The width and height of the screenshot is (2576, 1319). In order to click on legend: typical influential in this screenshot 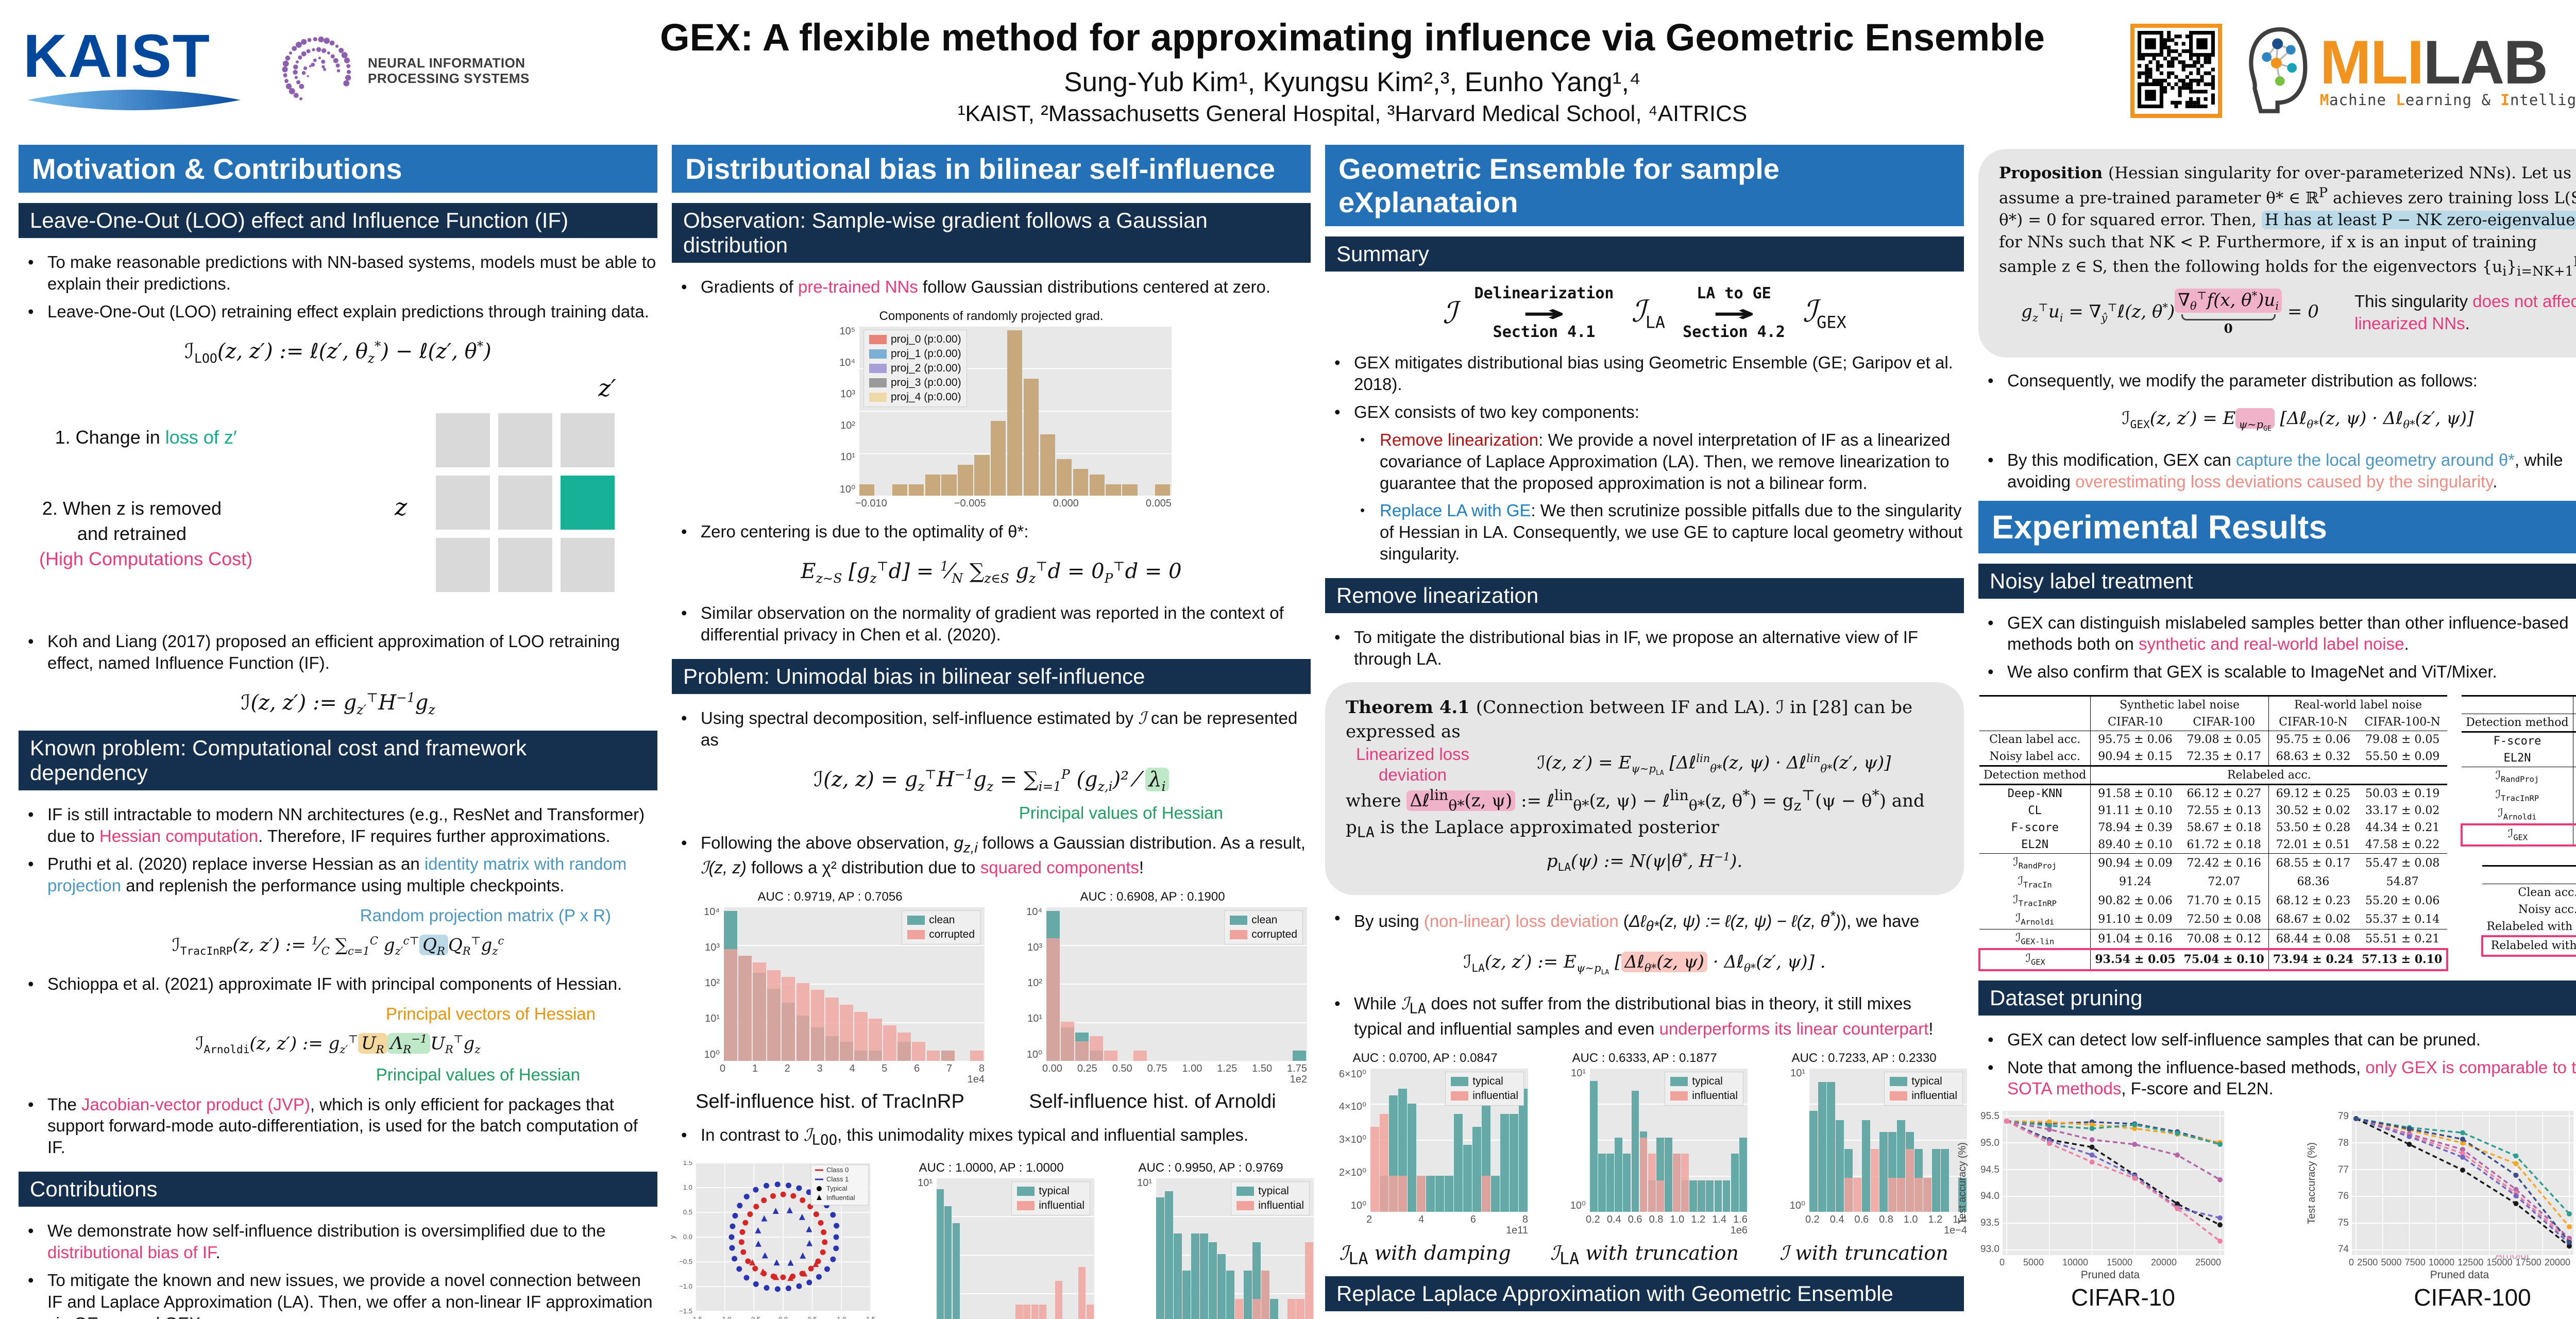, I will do `click(1271, 1198)`.